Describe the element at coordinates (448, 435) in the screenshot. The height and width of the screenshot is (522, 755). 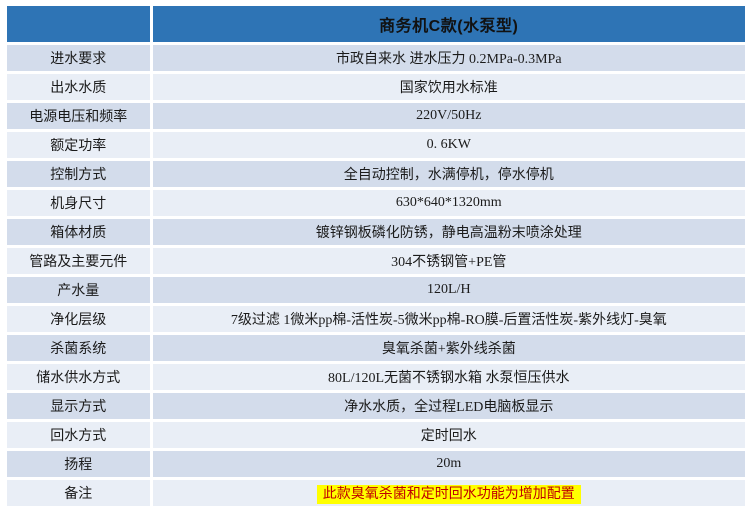
I see `row-value: 定时回水` at that location.